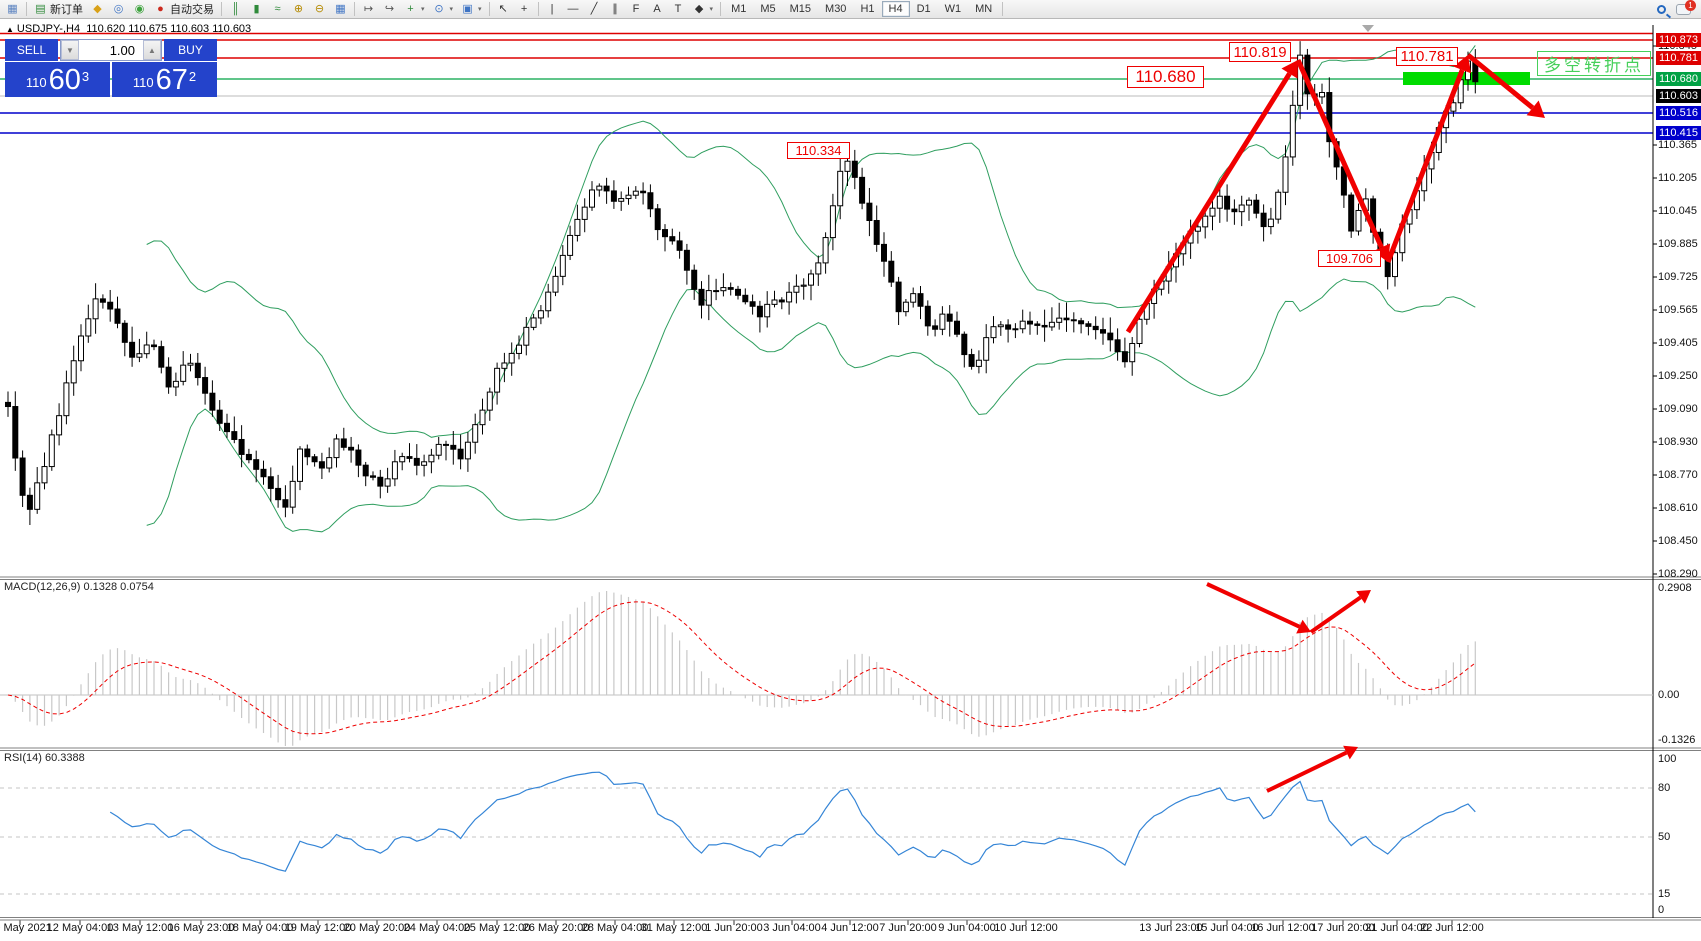  What do you see at coordinates (818, 150) in the screenshot?
I see `price-annotation-label: 110.334` at bounding box center [818, 150].